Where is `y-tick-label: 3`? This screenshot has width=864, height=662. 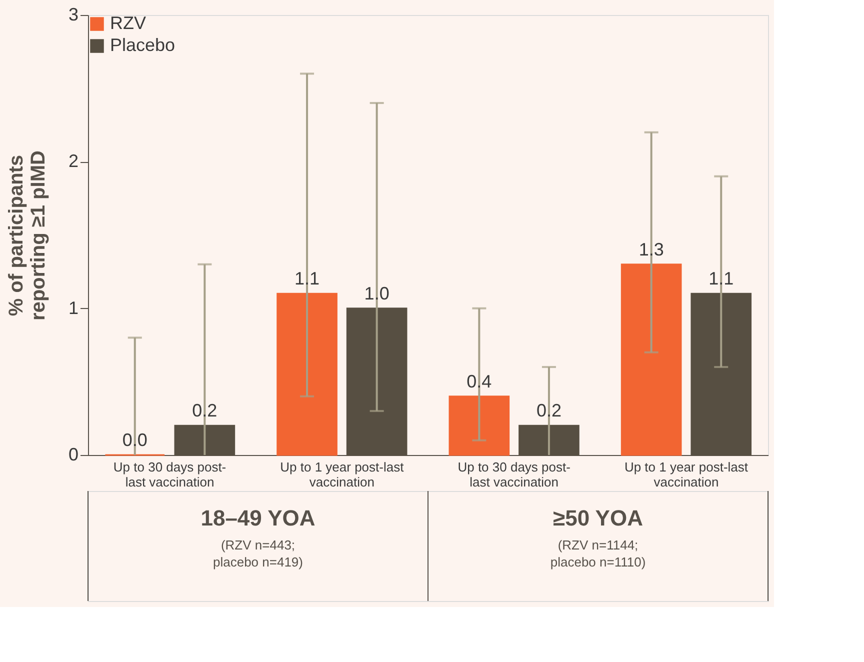
y-tick-label: 3 is located at coordinates (73, 14).